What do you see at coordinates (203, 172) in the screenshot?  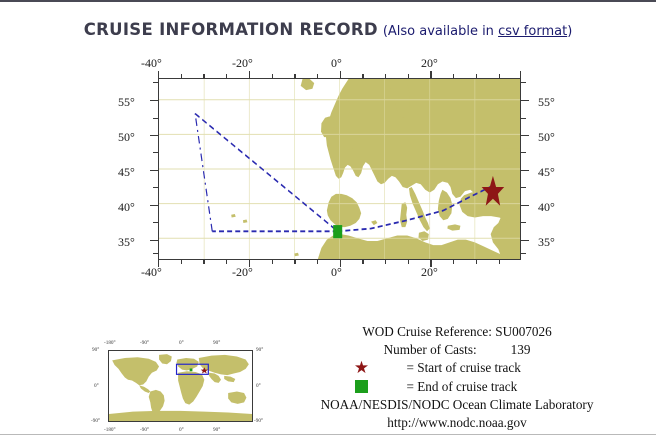 I see `track-northwest-leg` at bounding box center [203, 172].